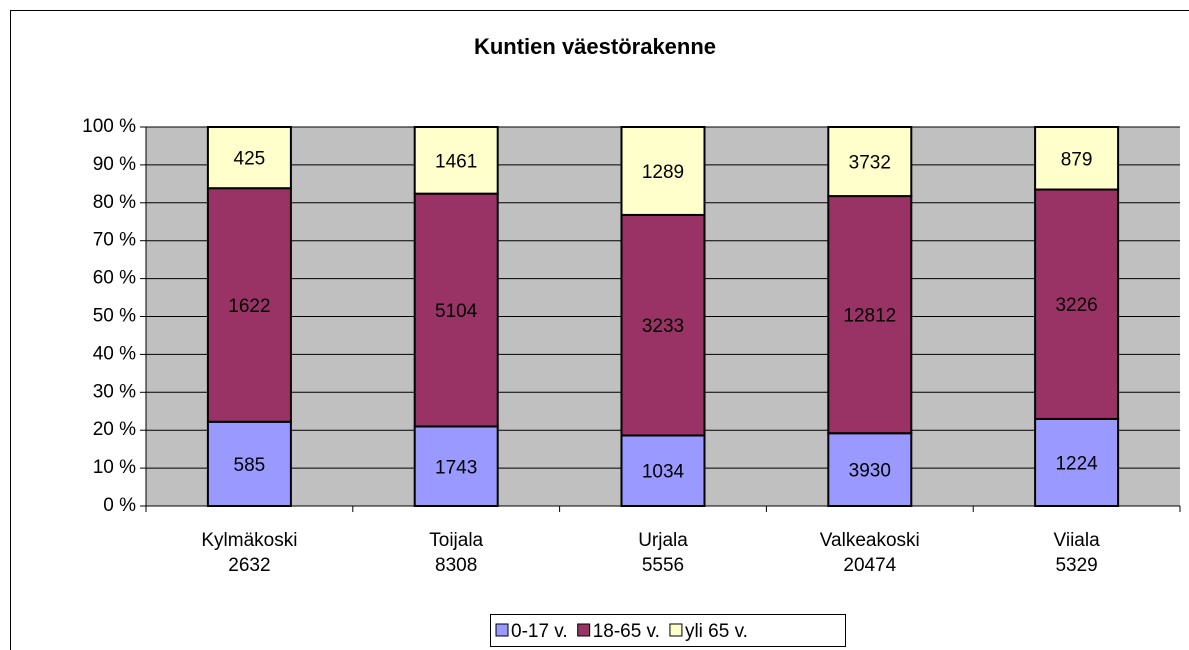 This screenshot has width=1189, height=650. What do you see at coordinates (114, 353) in the screenshot?
I see `y-tick-label: 40 %` at bounding box center [114, 353].